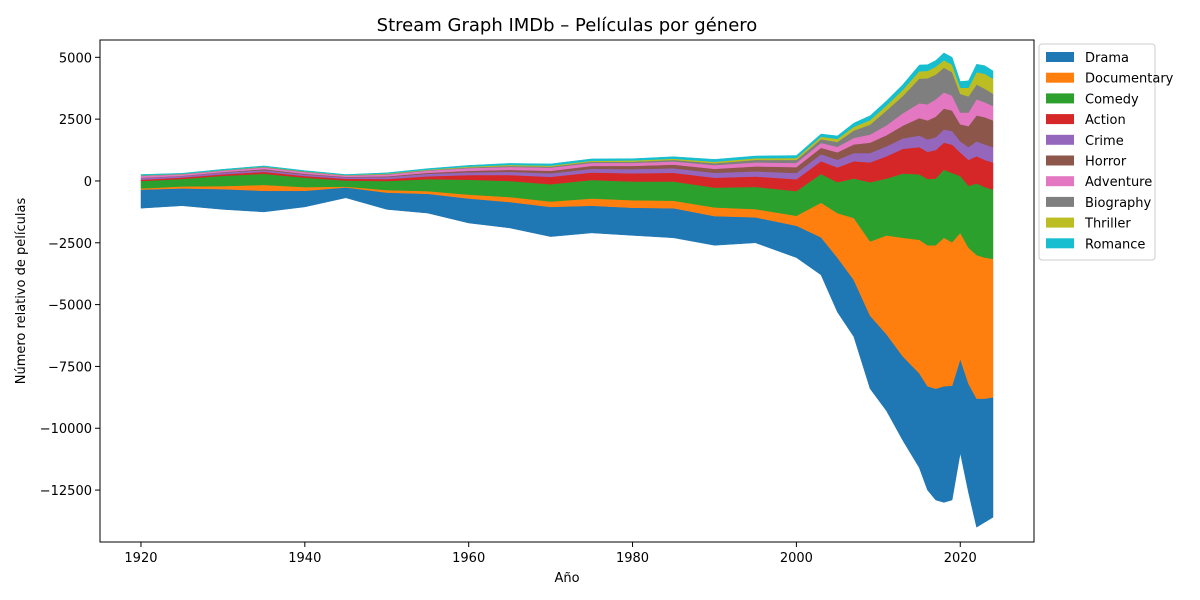 Image resolution: width=1200 pixels, height=600 pixels. What do you see at coordinates (1060, 119) in the screenshot?
I see `legend-swatch-action` at bounding box center [1060, 119].